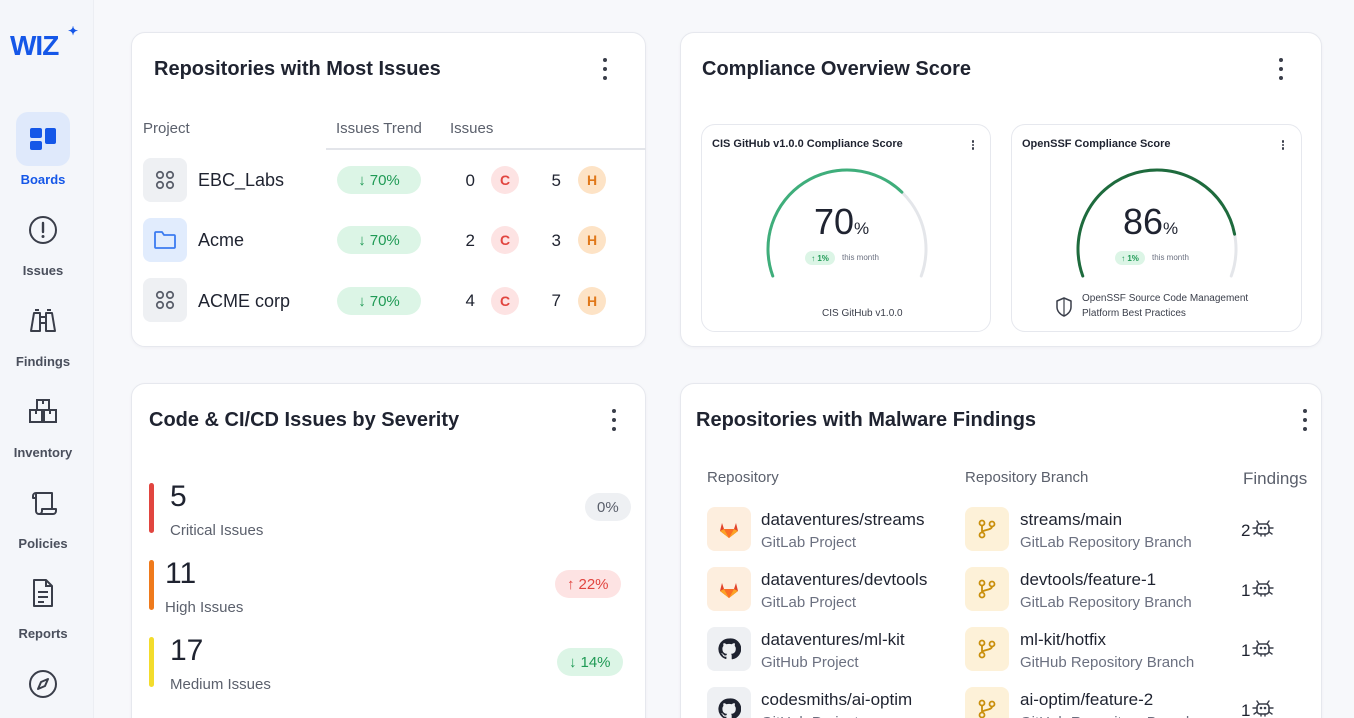 Image resolution: width=1354 pixels, height=718 pixels. I want to click on change-value: 0%, so click(608, 507).